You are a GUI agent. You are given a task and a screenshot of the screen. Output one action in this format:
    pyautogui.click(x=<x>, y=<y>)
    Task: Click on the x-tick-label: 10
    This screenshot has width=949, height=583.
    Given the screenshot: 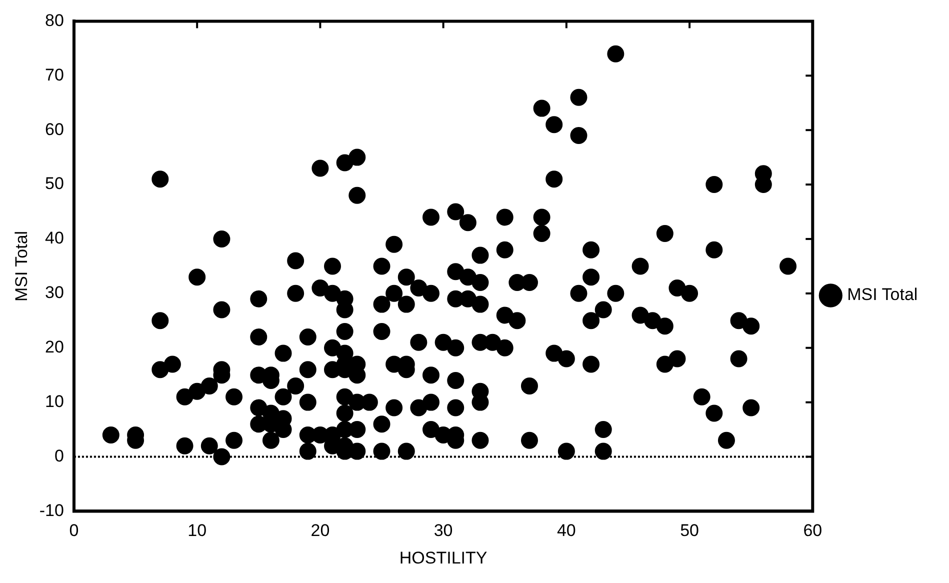 What is the action you would take?
    pyautogui.click(x=197, y=530)
    